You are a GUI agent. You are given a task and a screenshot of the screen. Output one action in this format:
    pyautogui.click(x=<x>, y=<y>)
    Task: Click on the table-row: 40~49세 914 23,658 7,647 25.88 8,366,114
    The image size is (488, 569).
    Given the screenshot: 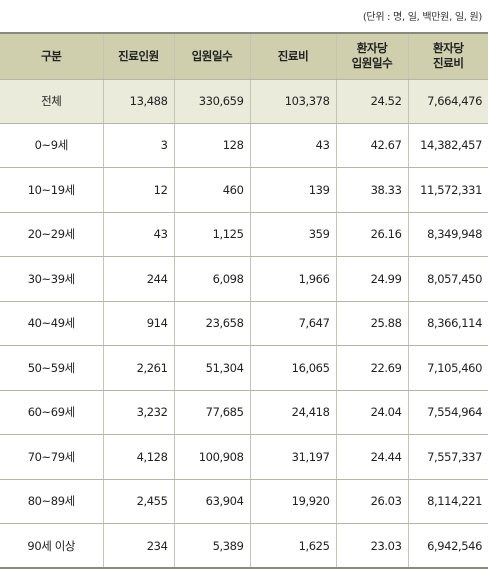 What is the action you would take?
    pyautogui.click(x=244, y=323)
    